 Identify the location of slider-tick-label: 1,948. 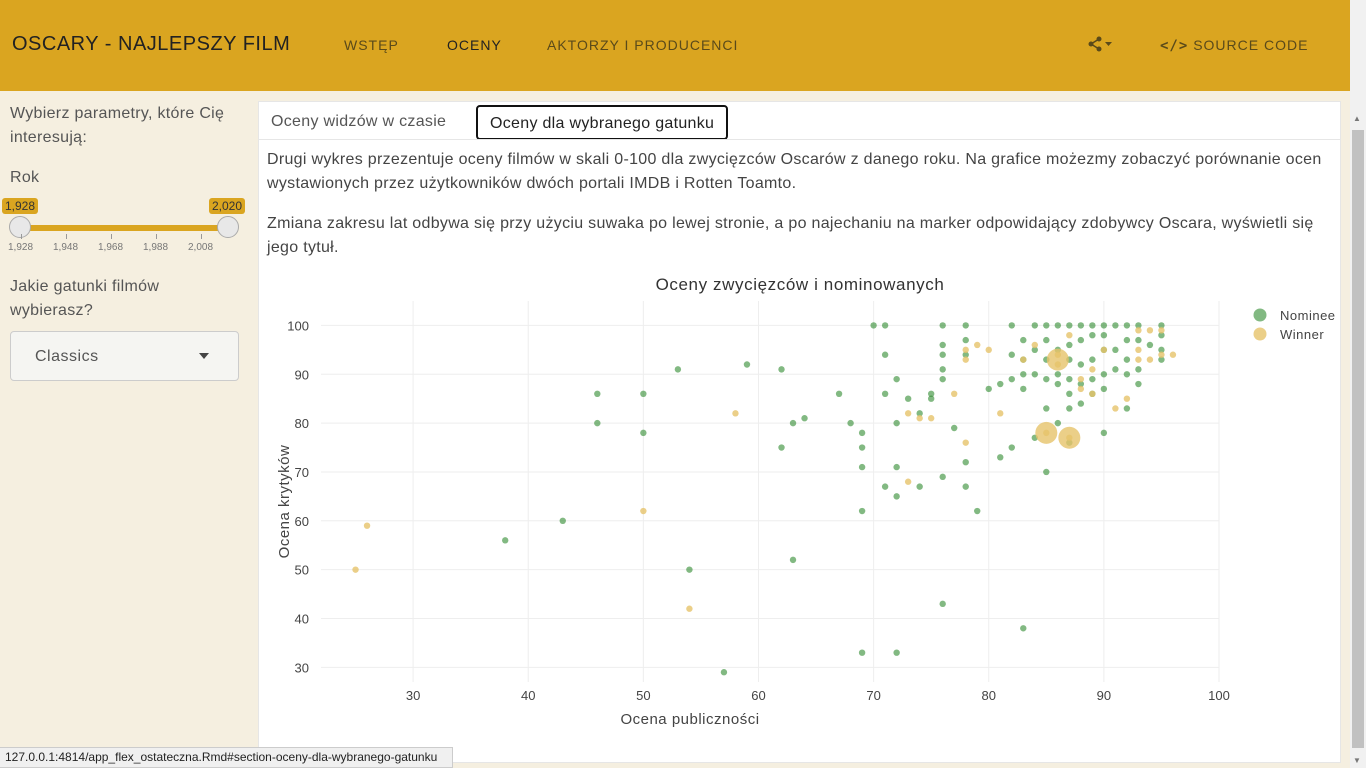
(65, 247).